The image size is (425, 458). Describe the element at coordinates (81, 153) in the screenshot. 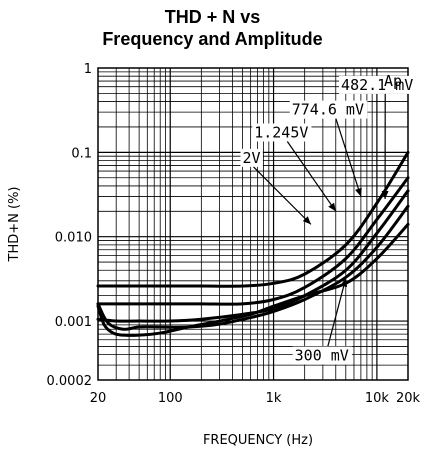

I see `y-tick-label: 0.1` at that location.